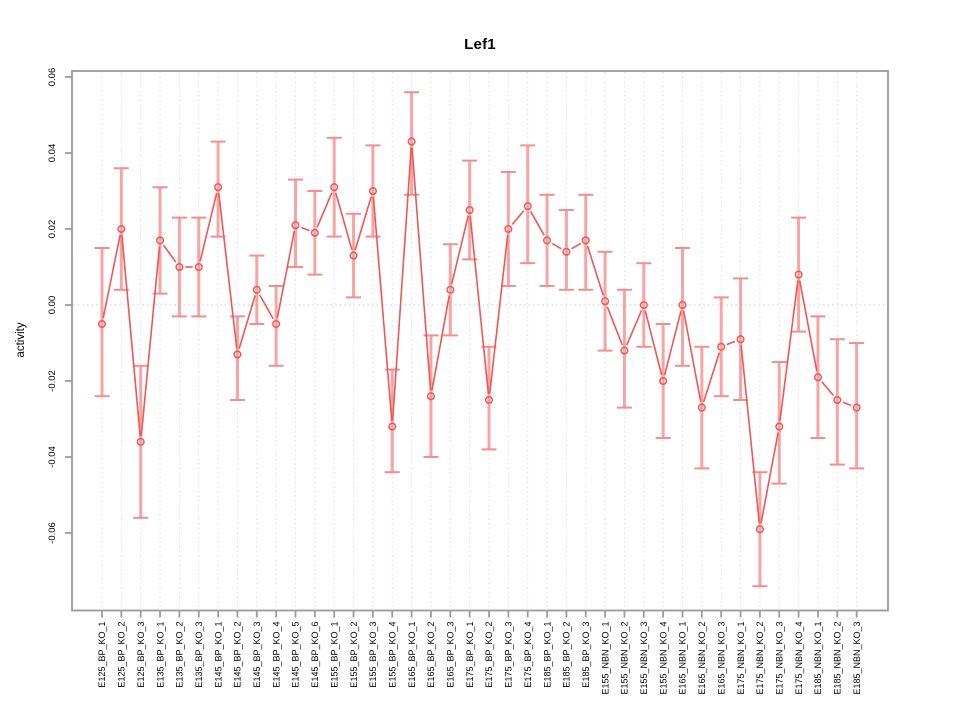  What do you see at coordinates (663, 658) in the screenshot?
I see `x-tick-label: E155_NBN_KO_4` at bounding box center [663, 658].